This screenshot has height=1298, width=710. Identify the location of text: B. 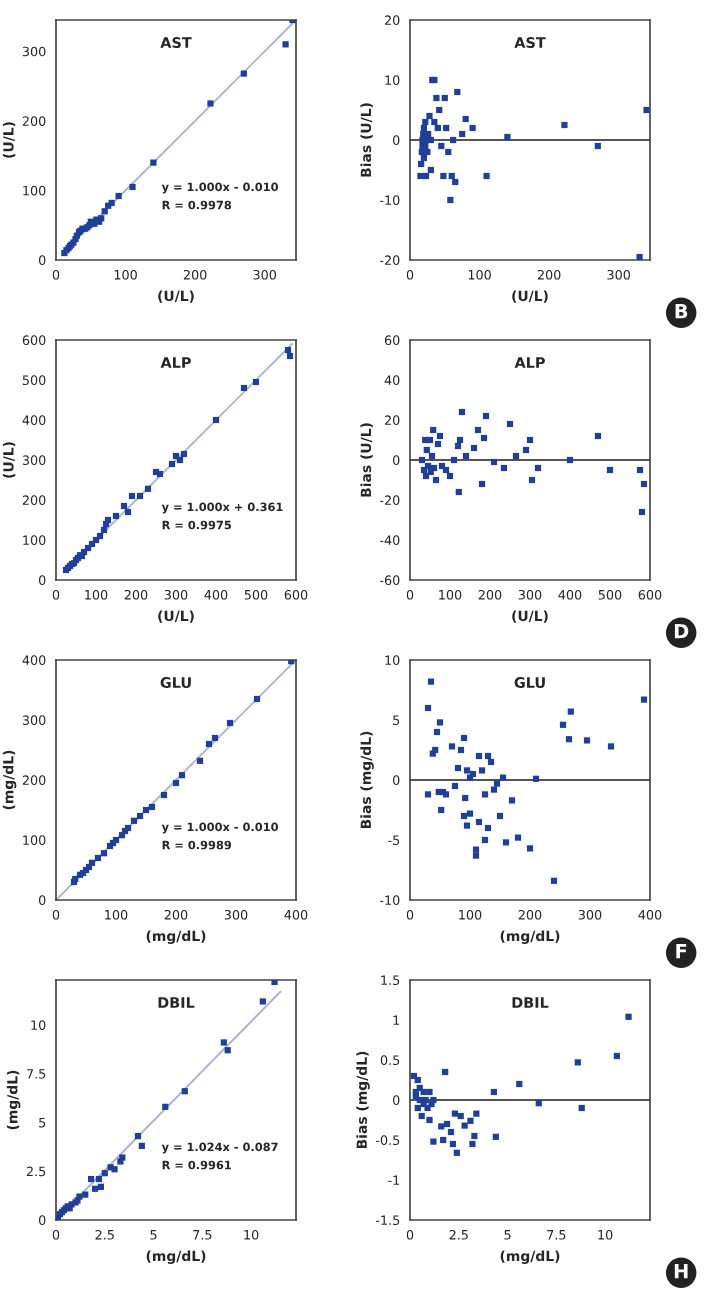
(681, 311).